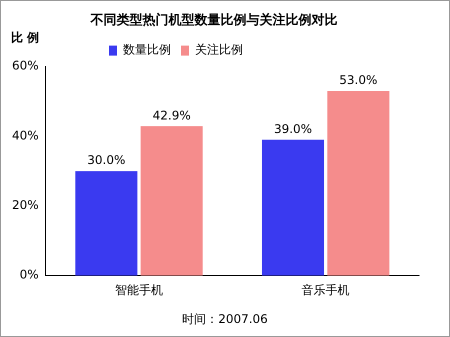  Describe the element at coordinates (219, 49) in the screenshot. I see `legend-label: 关注比例` at that location.